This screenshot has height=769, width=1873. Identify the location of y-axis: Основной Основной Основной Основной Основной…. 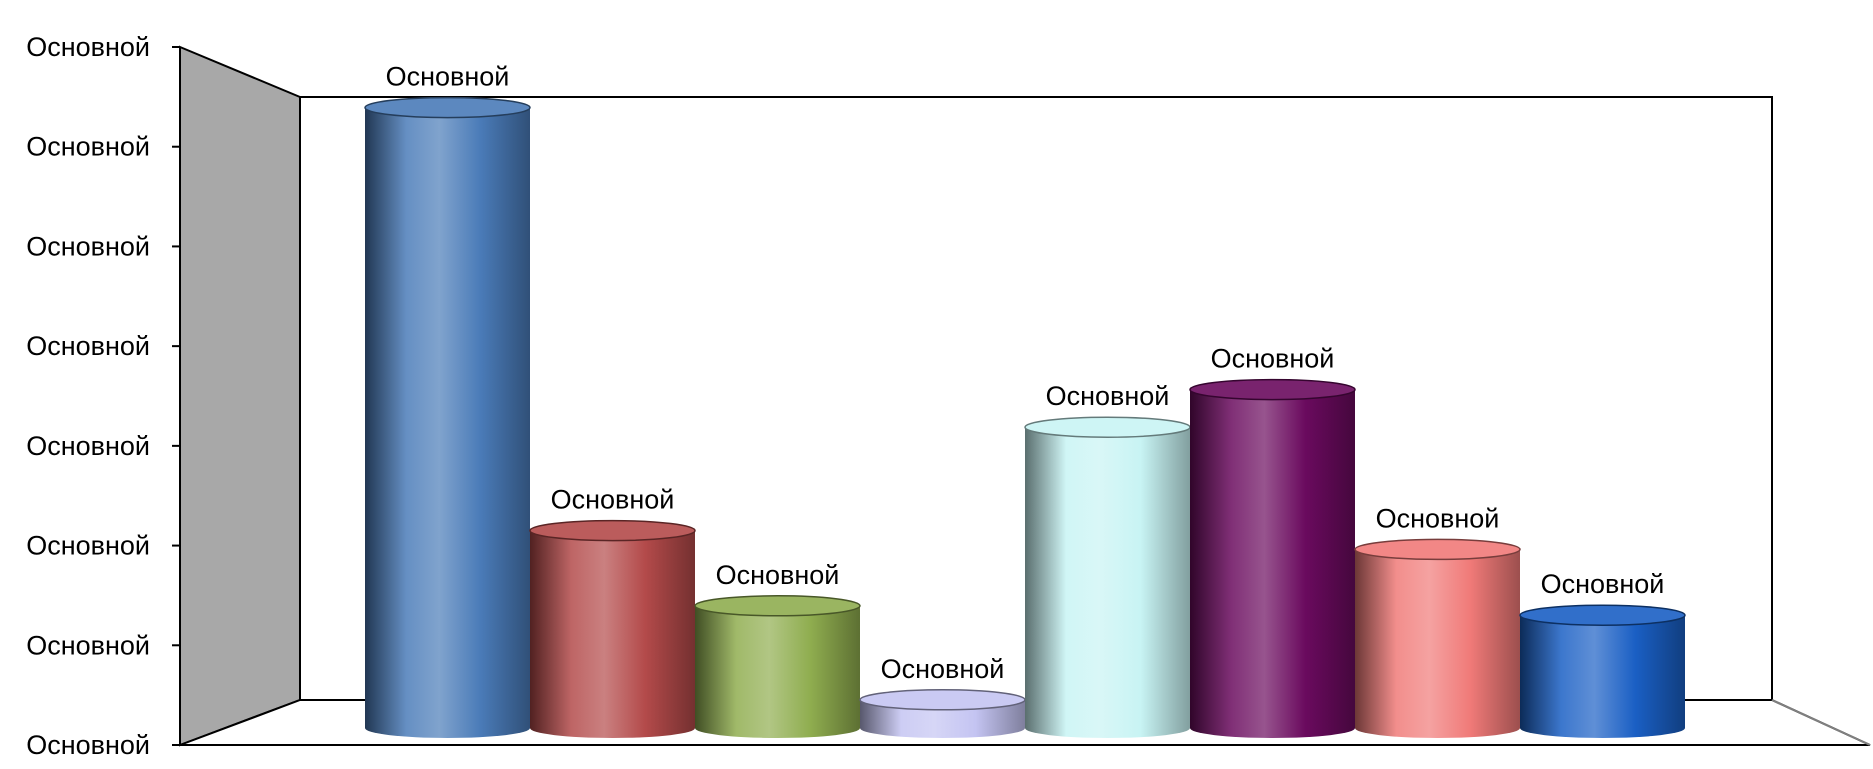
(103, 396).